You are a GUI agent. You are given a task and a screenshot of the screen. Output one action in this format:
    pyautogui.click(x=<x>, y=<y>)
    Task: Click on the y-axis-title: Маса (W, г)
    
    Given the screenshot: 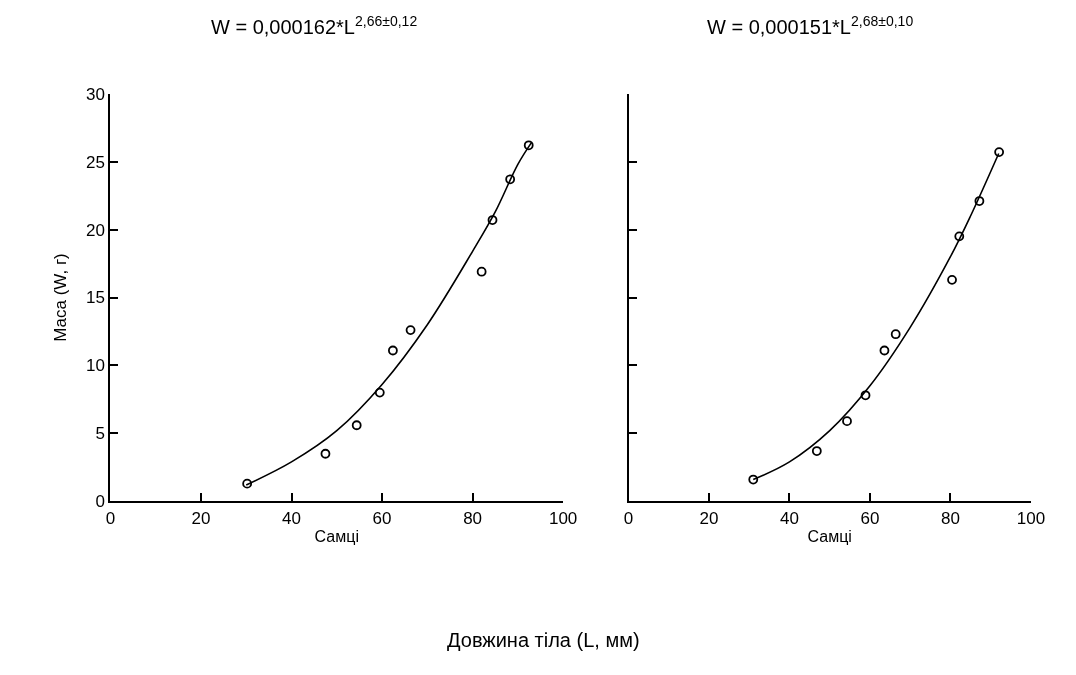 What is the action you would take?
    pyautogui.click(x=61, y=297)
    